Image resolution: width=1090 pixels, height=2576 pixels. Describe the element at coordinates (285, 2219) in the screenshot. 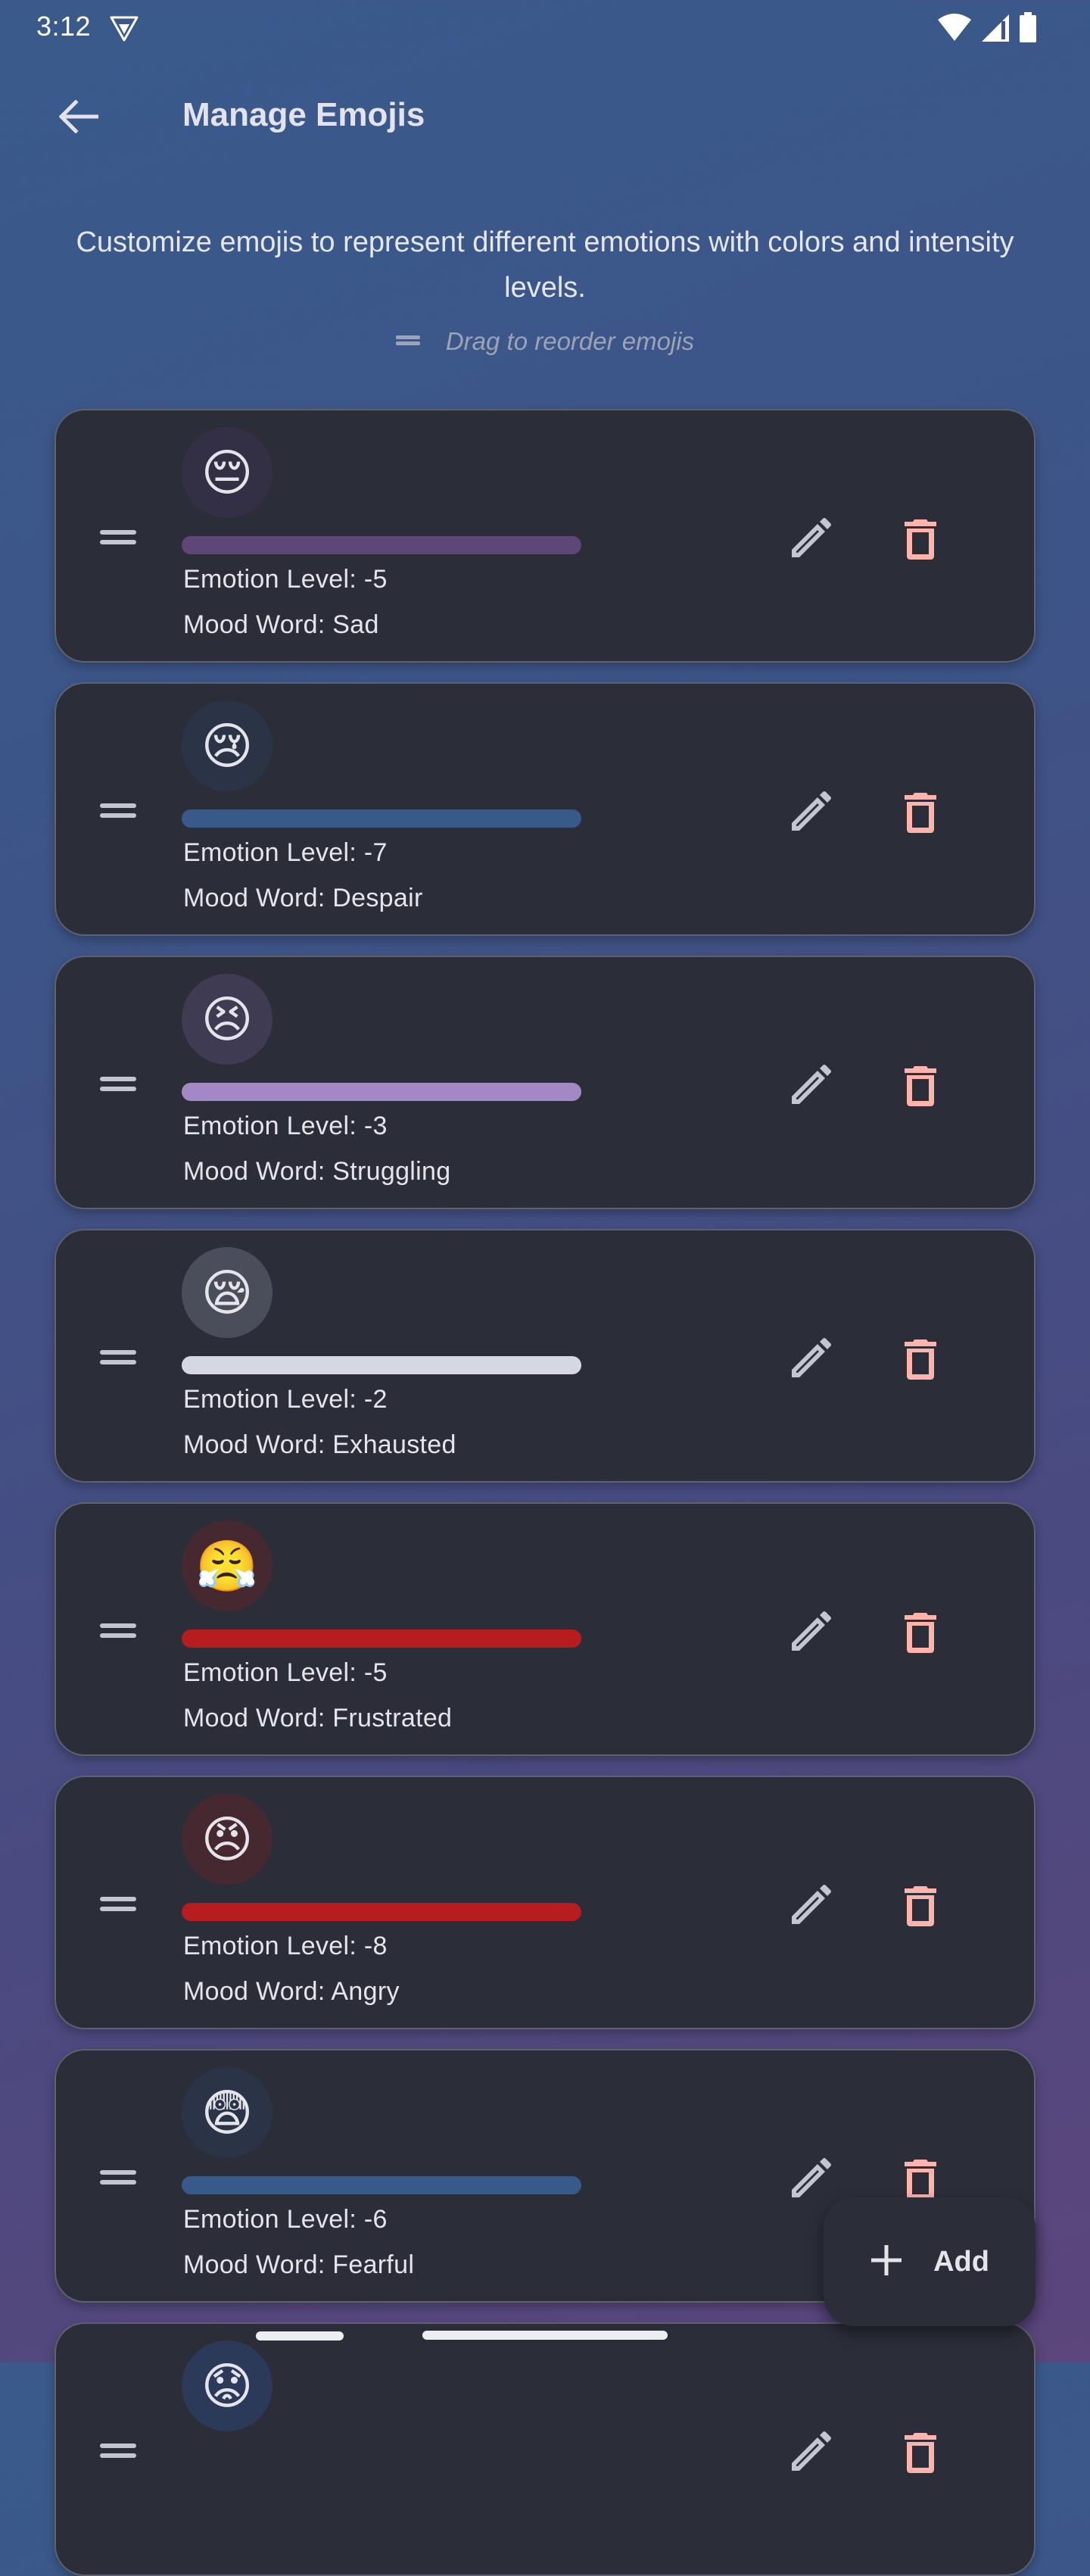

I see `emotion-level-label: Emotion Level: -6` at that location.